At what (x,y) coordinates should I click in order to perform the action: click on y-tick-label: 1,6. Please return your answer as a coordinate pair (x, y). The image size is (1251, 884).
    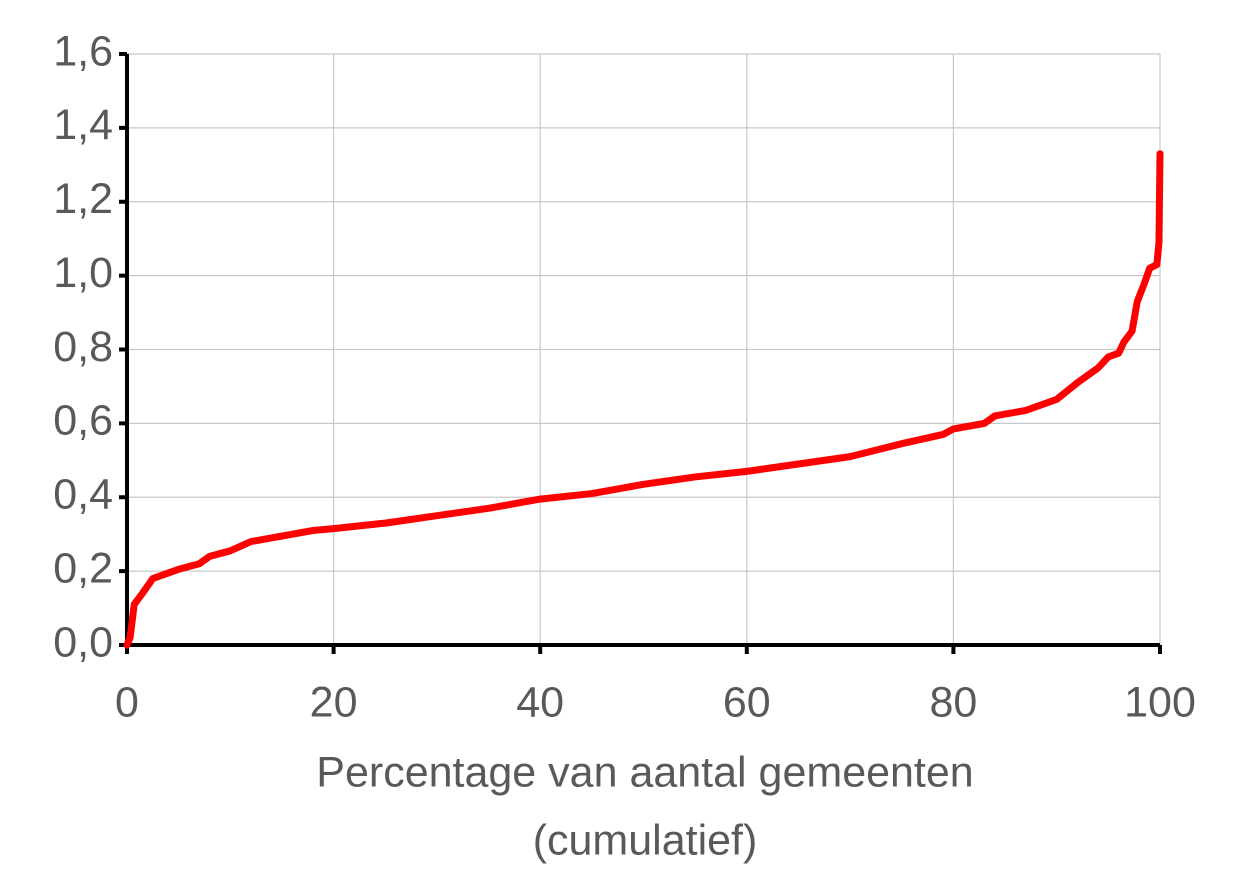
    Looking at the image, I should click on (83, 51).